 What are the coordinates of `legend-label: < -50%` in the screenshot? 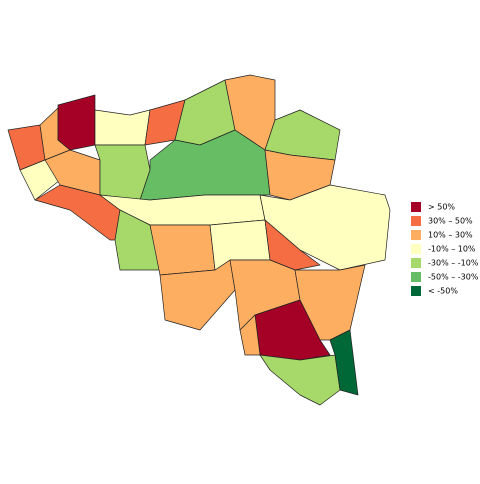 It's located at (443, 291).